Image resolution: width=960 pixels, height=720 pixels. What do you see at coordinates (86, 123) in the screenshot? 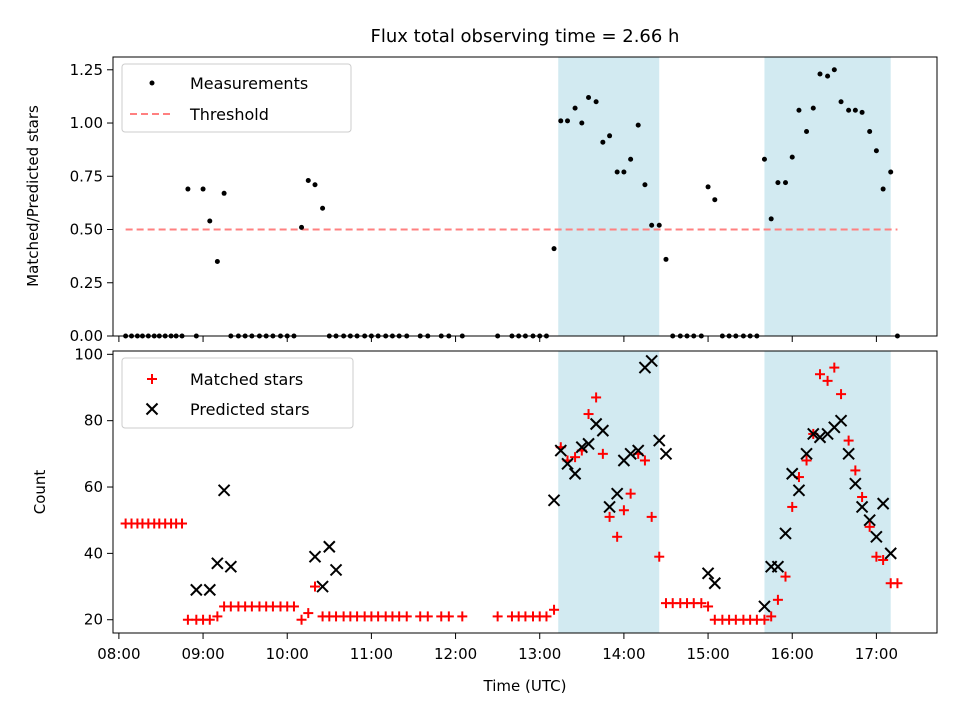
I see `top-y-tick-label-4: 1.00` at bounding box center [86, 123].